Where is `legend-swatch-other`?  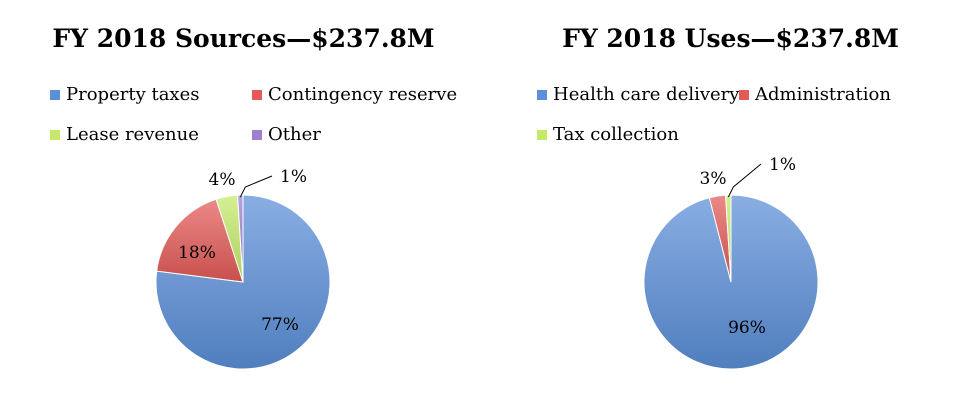
legend-swatch-other is located at coordinates (257, 134).